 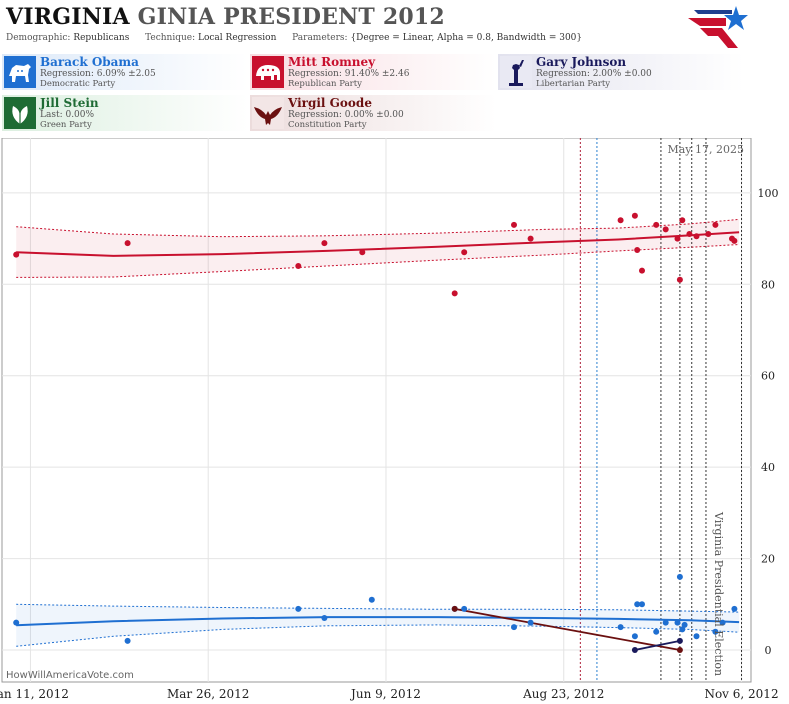 I want to click on candidate-party: Libertarian Party, so click(x=573, y=84).